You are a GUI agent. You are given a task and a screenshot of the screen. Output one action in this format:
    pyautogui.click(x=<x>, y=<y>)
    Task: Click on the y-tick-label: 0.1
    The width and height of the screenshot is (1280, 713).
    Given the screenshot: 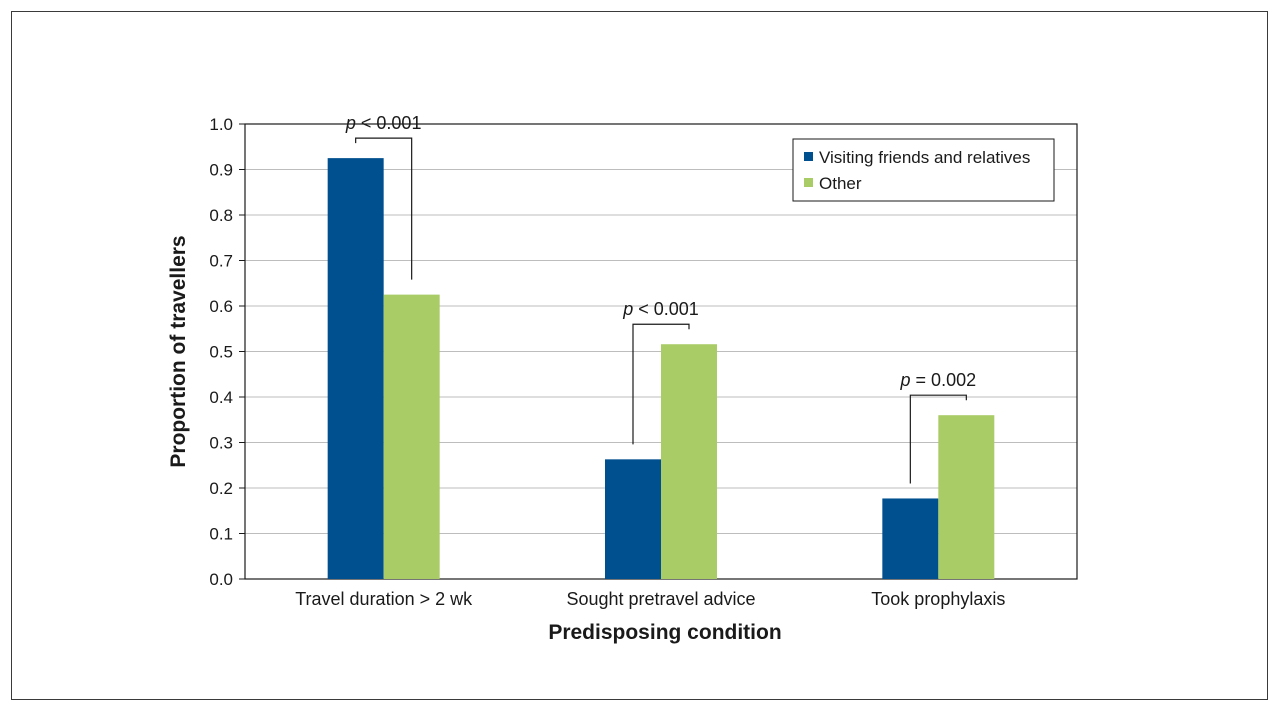 What is the action you would take?
    pyautogui.click(x=221, y=534)
    